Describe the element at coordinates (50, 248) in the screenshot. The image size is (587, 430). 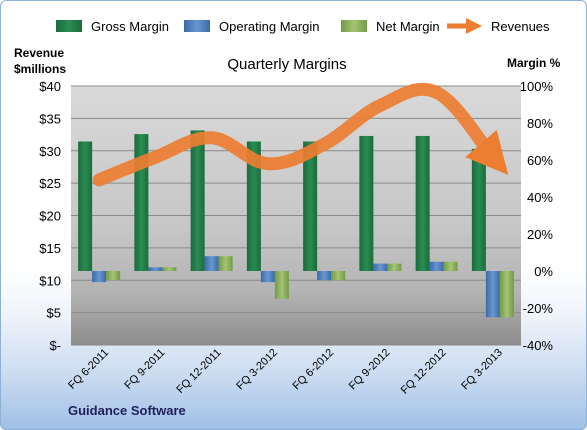
I see `y-left-tick-label: $15` at that location.